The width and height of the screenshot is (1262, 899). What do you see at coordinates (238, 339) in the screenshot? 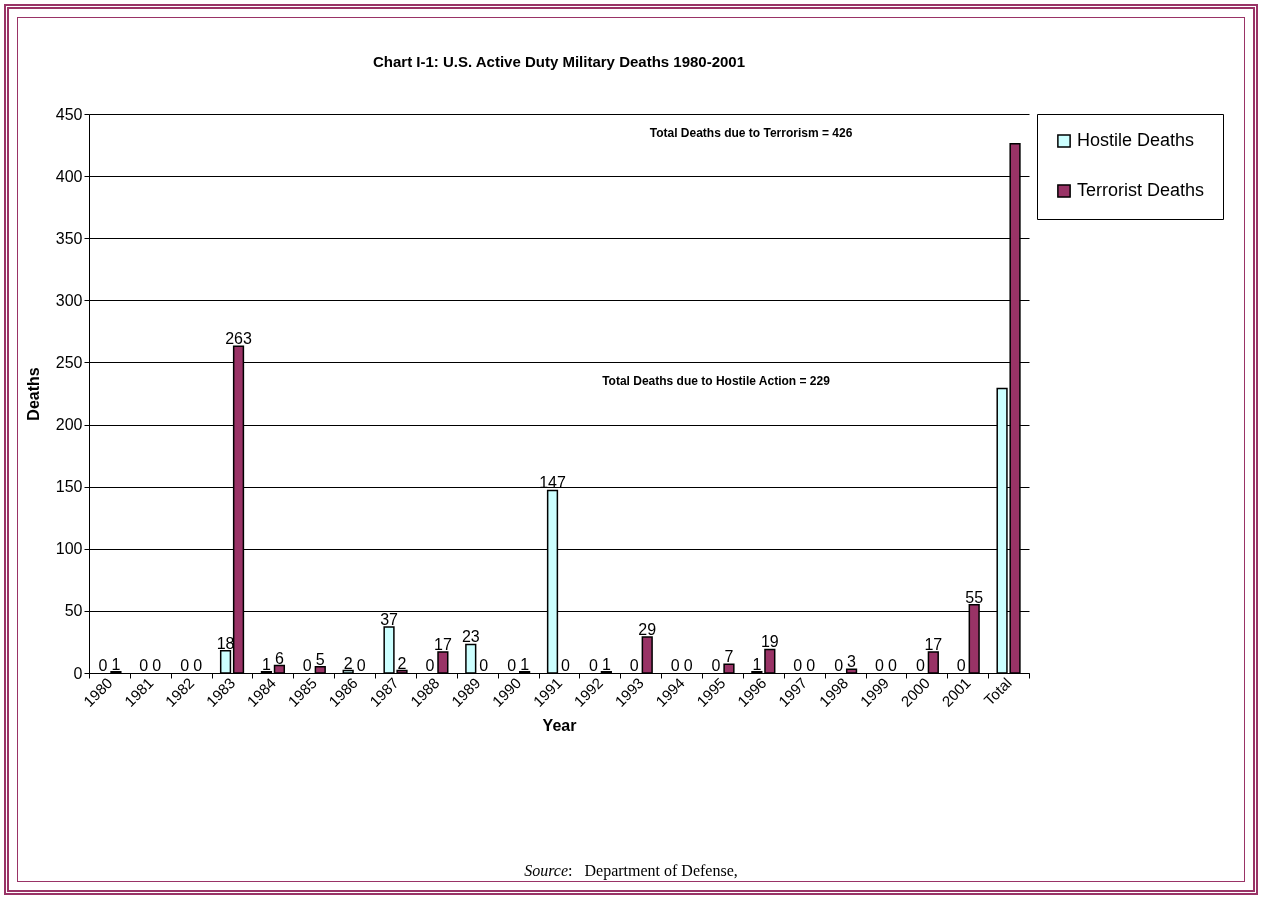
I see `data-label: 263` at bounding box center [238, 339].